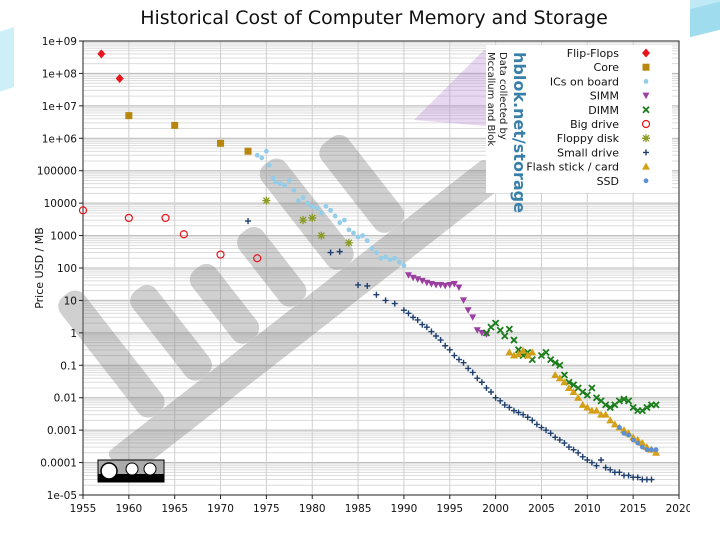  I want to click on x-tick-label: 1995, so click(449, 509).